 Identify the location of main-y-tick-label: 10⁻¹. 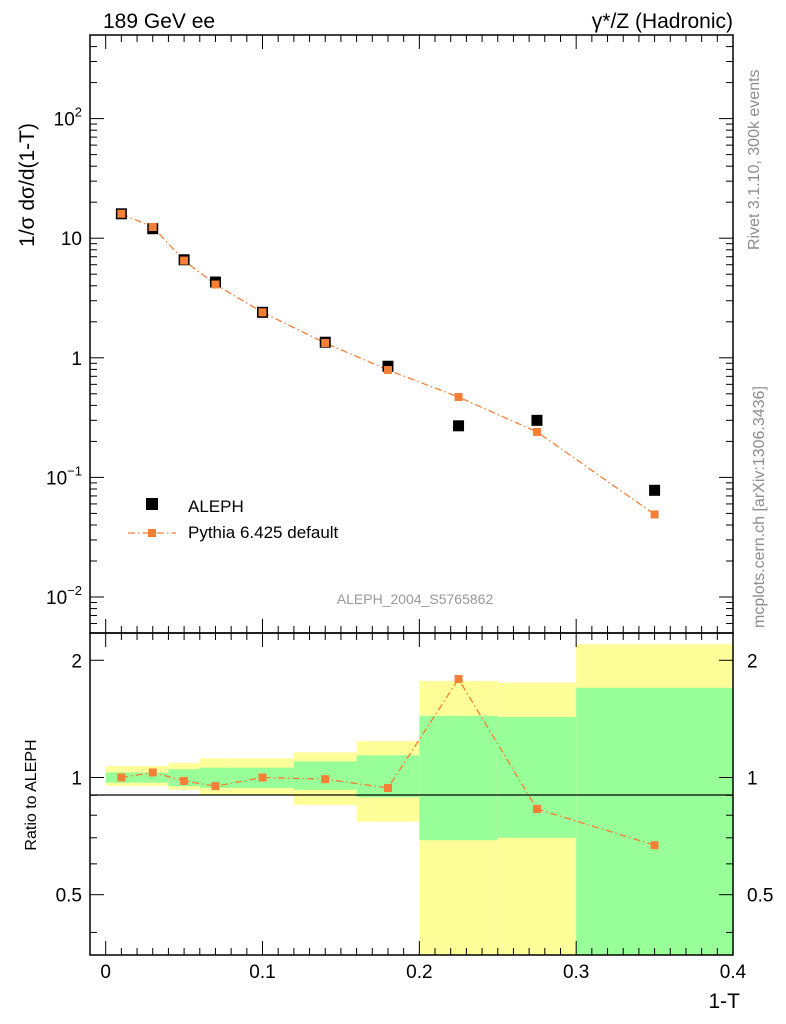
(64, 476).